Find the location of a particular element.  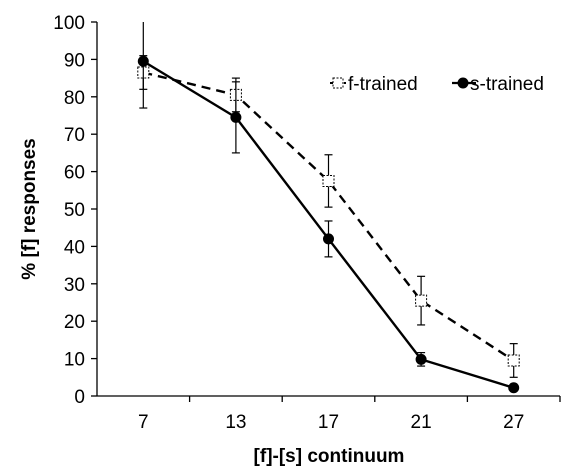

y-tick-label: 90 is located at coordinates (74, 60).